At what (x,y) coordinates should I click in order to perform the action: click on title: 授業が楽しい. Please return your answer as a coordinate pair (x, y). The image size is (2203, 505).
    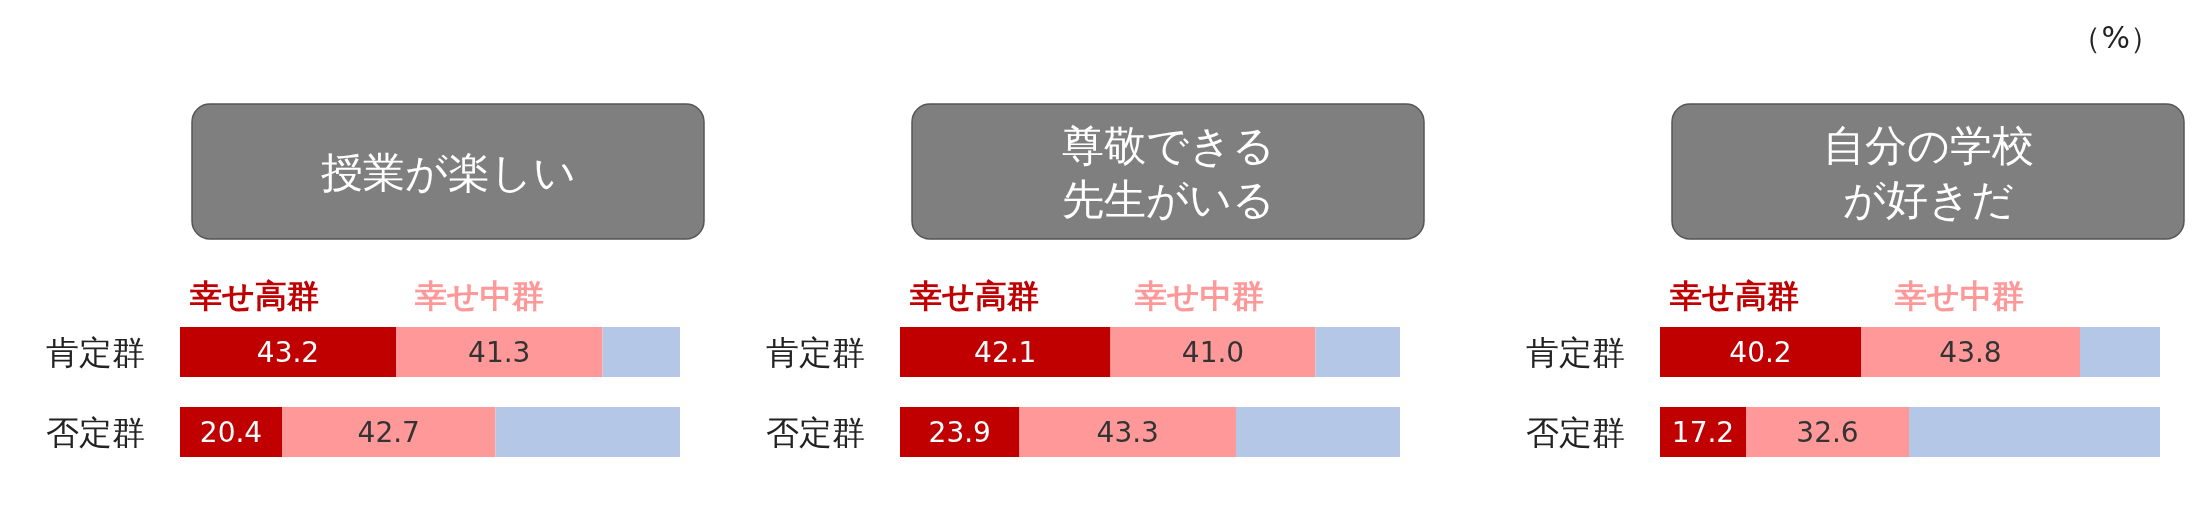
    Looking at the image, I should click on (448, 171).